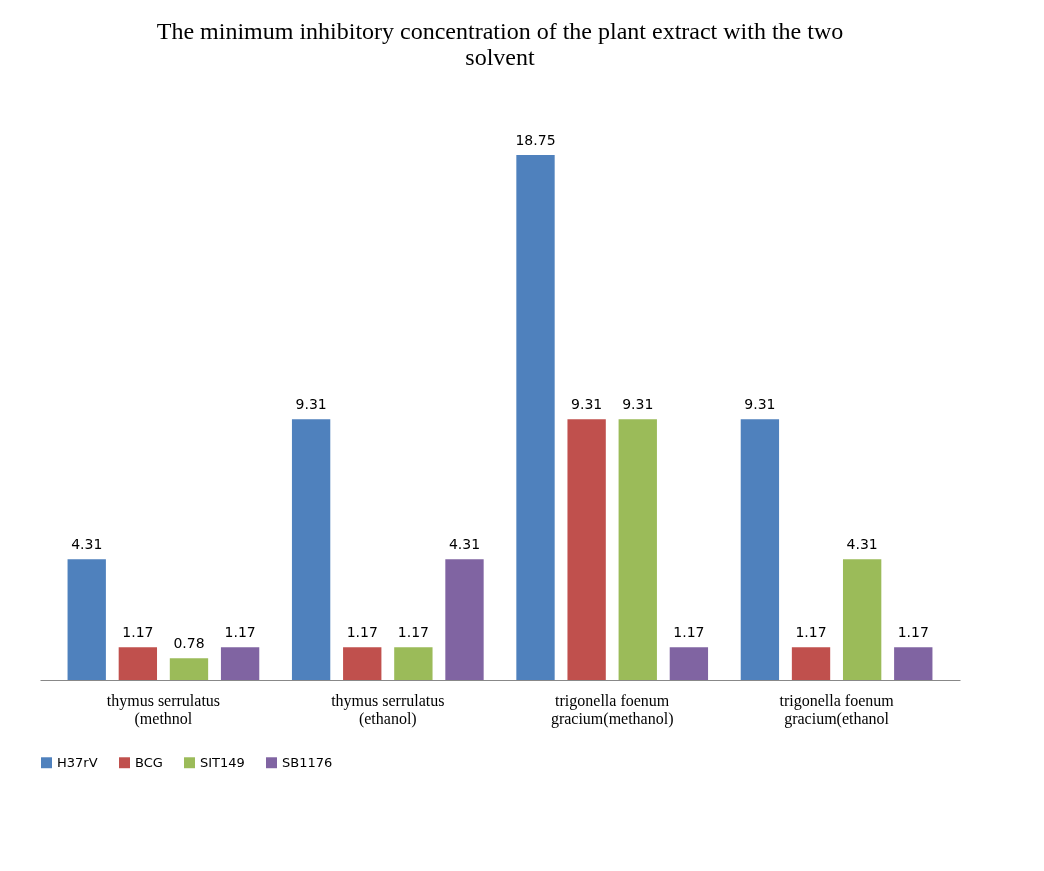  Describe the element at coordinates (500, 44) in the screenshot. I see `chart-title: The minimum inhibitory concentration of the plant extract with the two solvent` at that location.